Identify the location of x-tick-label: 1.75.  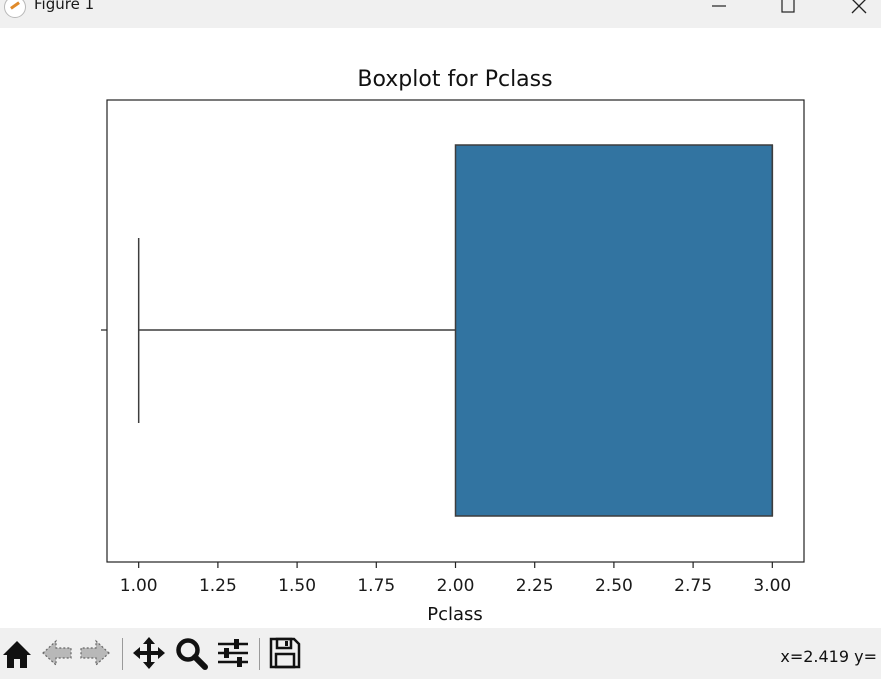
(376, 586).